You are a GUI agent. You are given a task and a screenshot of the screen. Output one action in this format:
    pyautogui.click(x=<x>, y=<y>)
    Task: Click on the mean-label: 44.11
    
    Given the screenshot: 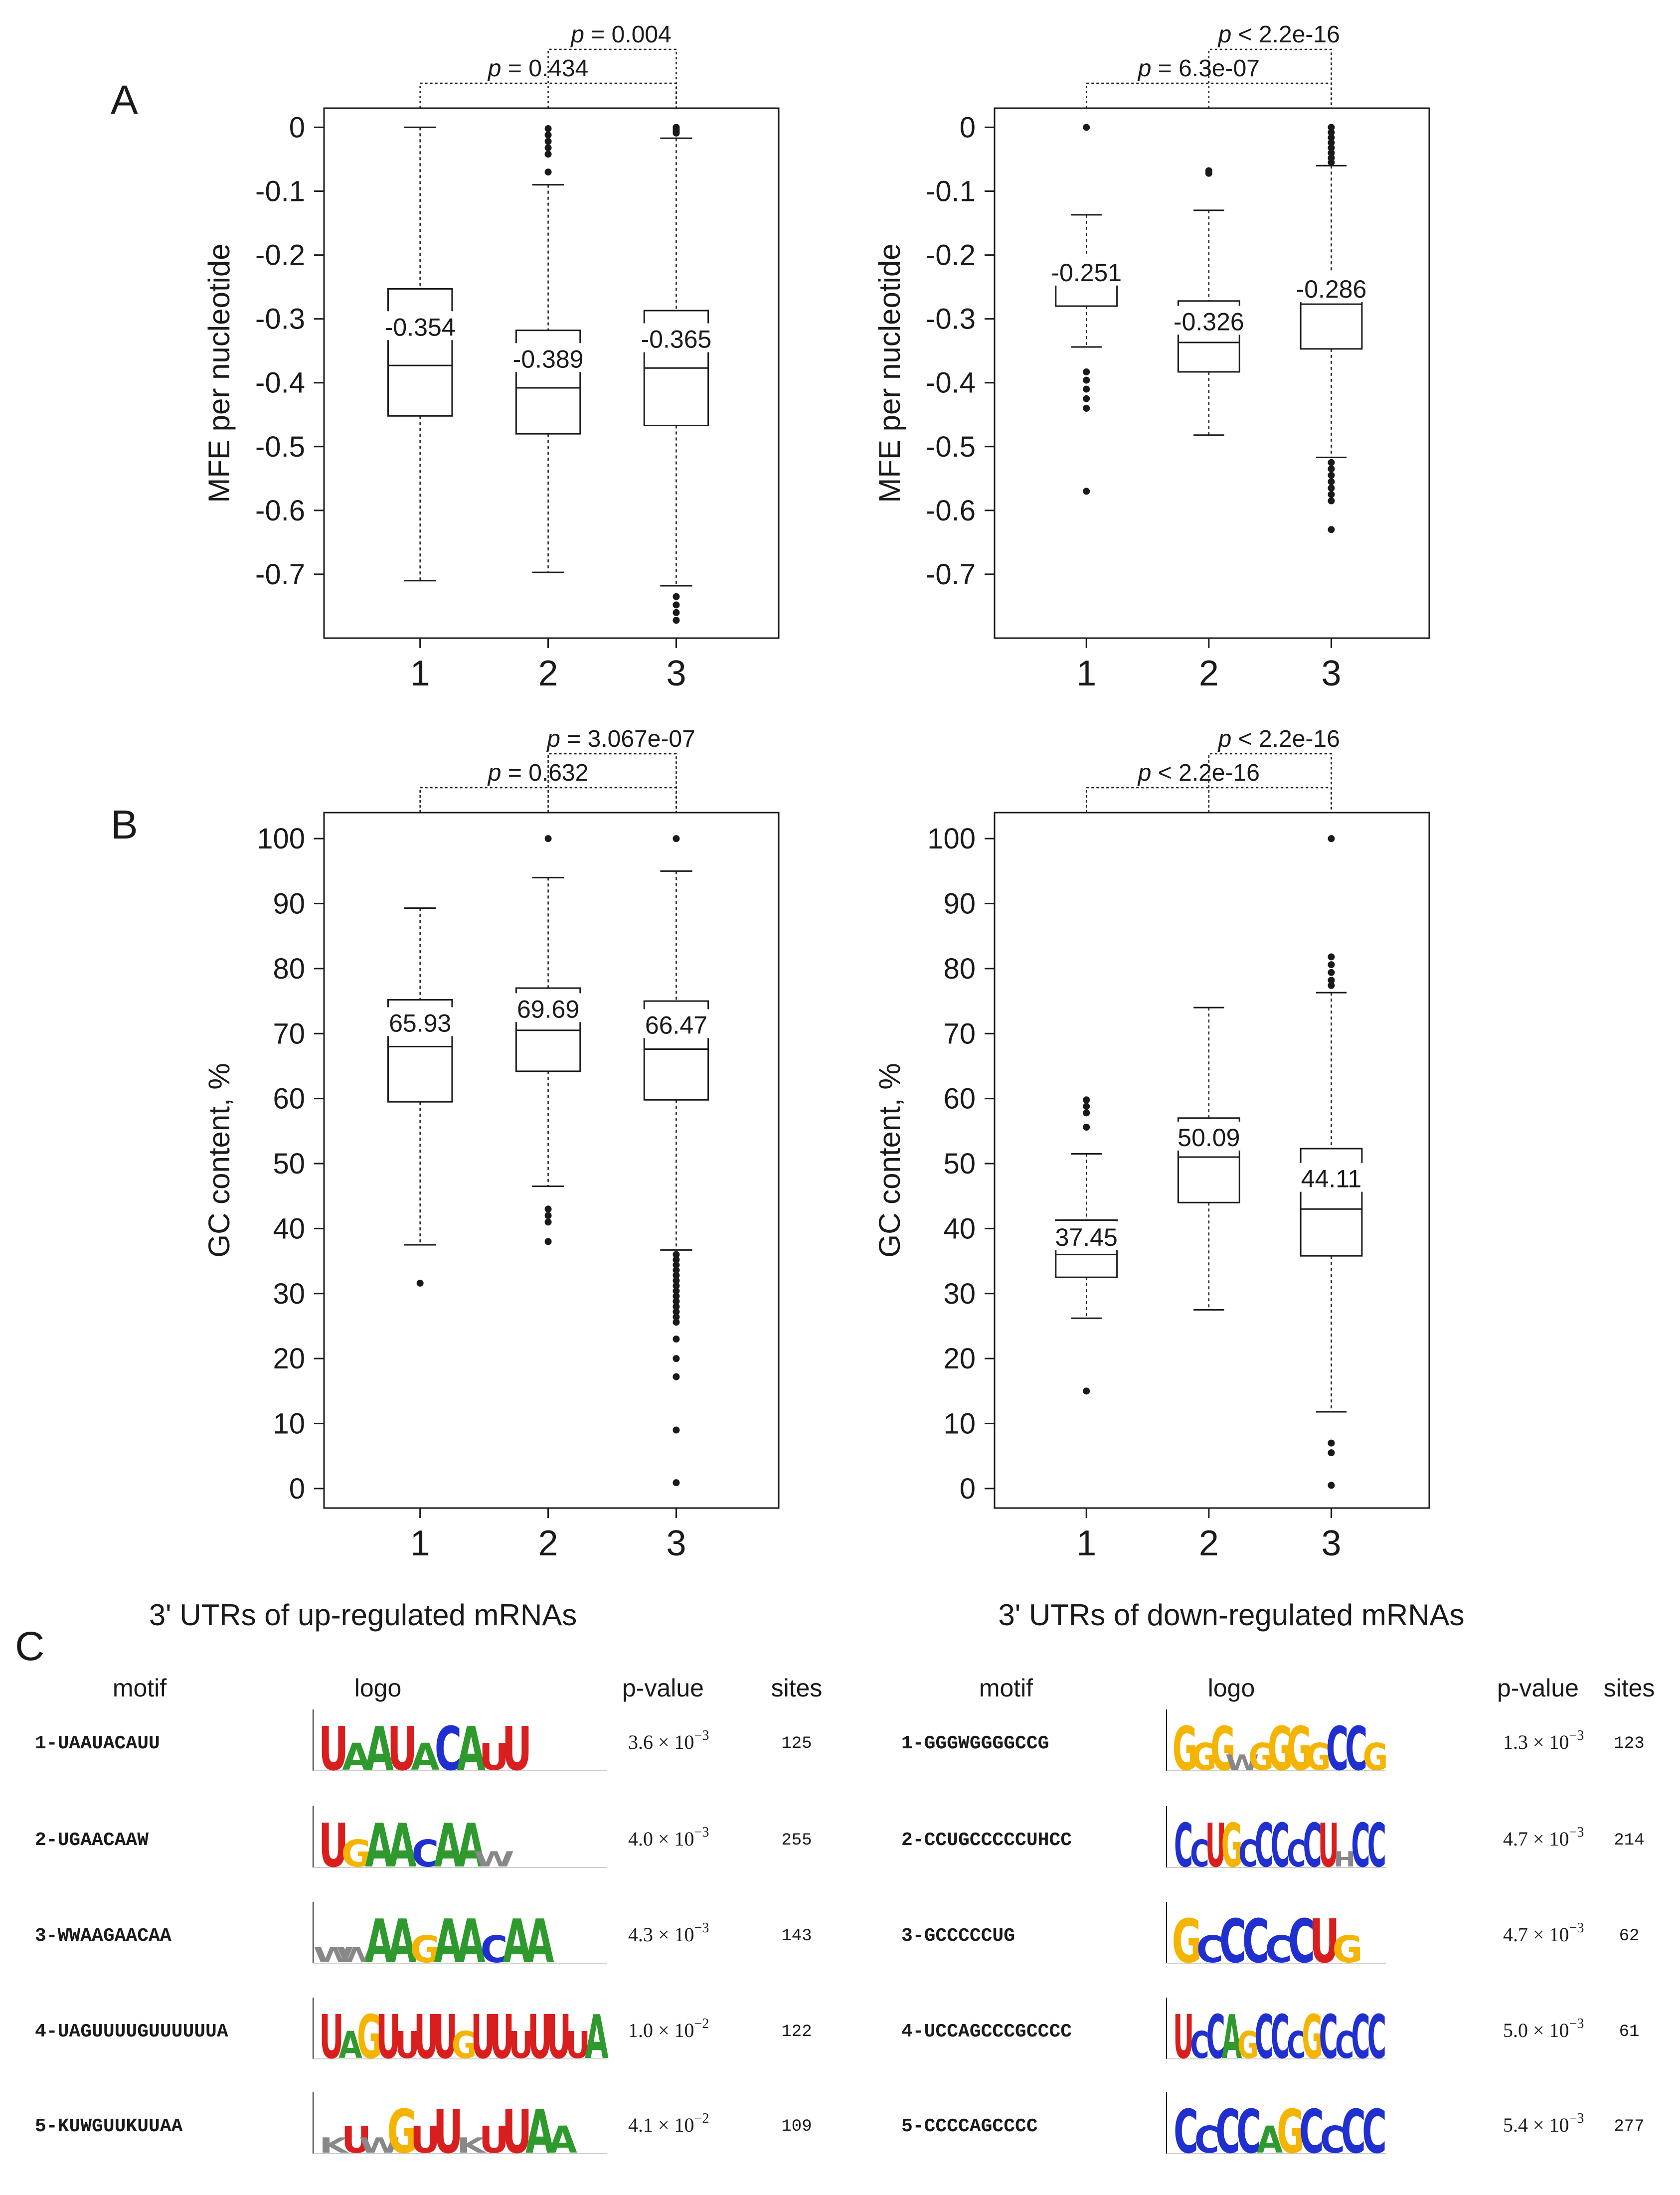 What is the action you would take?
    pyautogui.click(x=1331, y=1179)
    